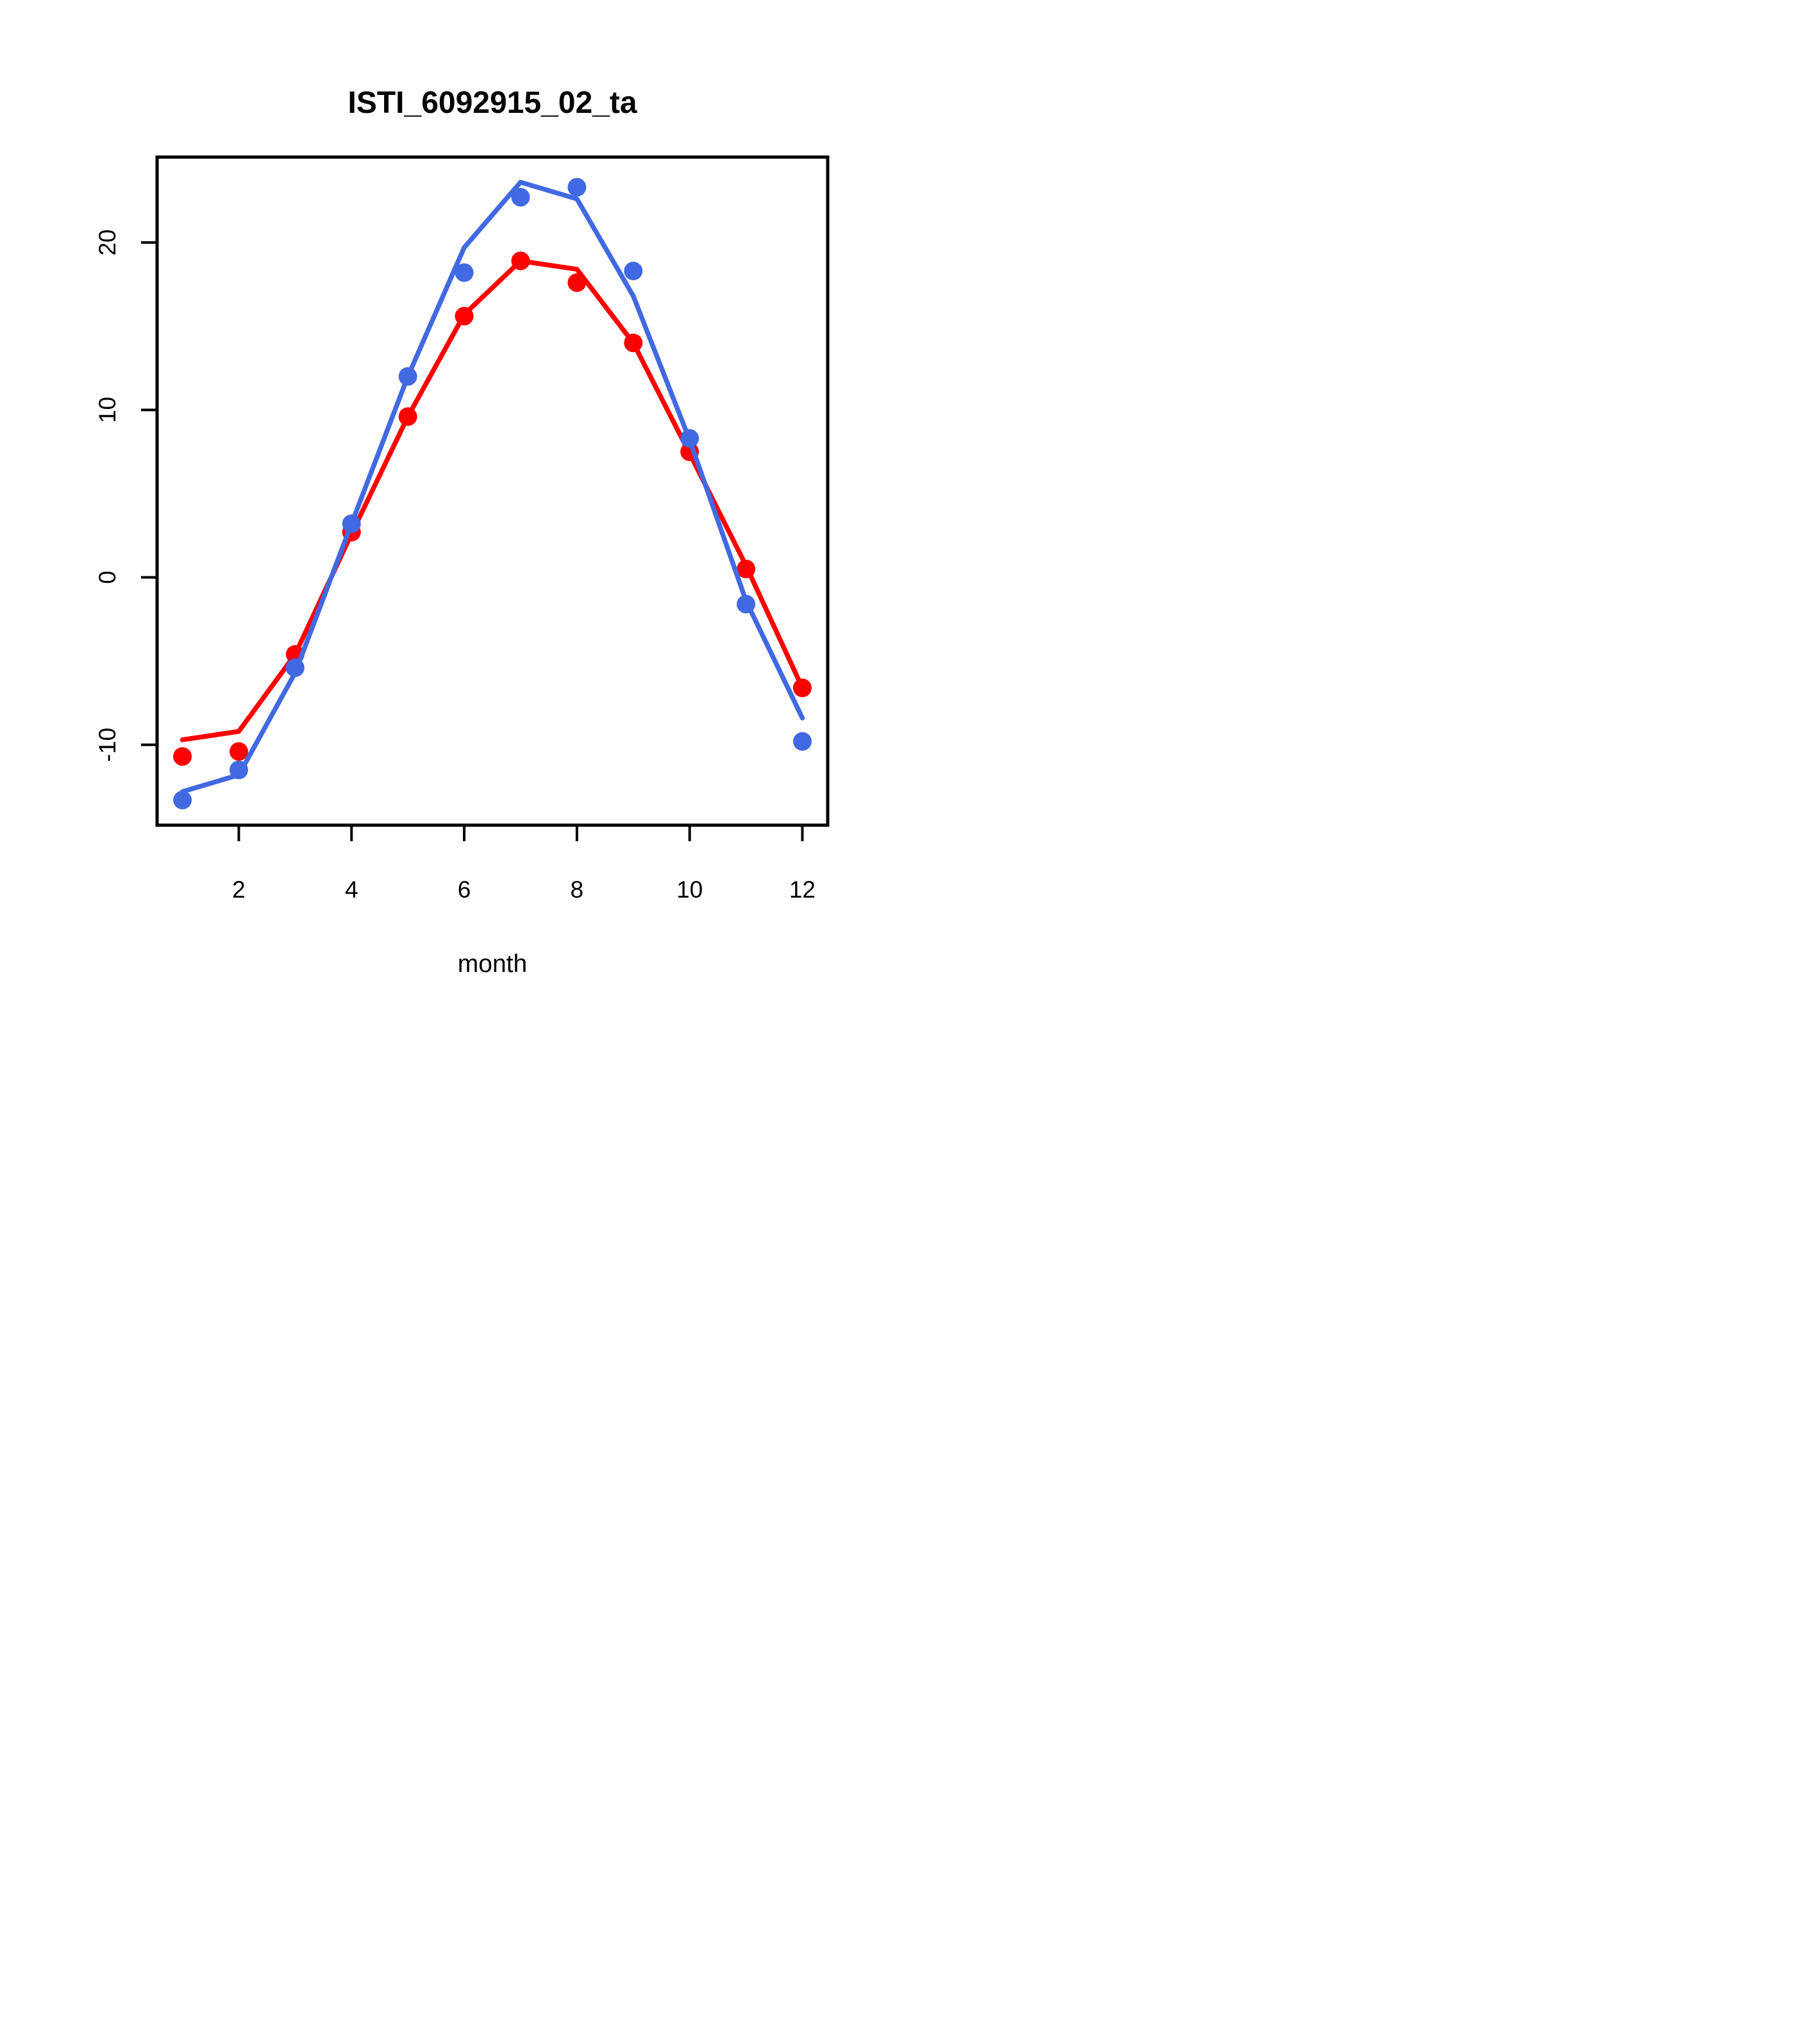 This screenshot has width=1817, height=2044. I want to click on x-axis-label: month, so click(492, 964).